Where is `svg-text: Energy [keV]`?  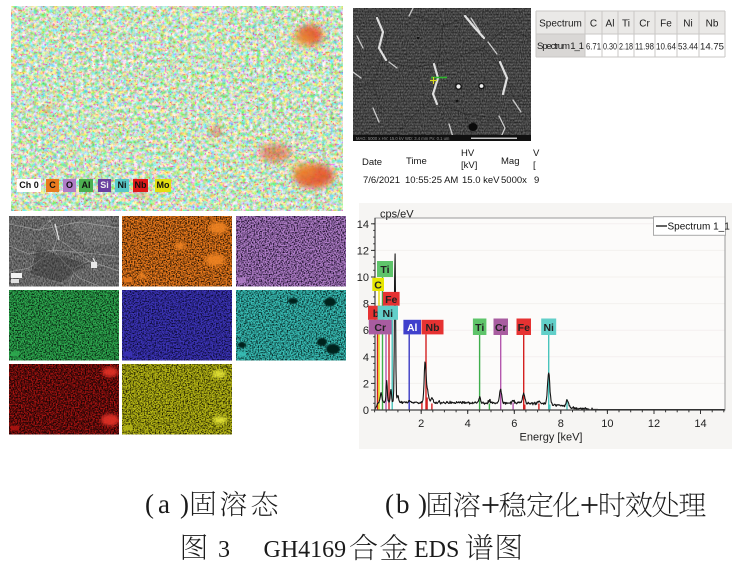
svg-text: Energy [keV] is located at coordinates (551, 438).